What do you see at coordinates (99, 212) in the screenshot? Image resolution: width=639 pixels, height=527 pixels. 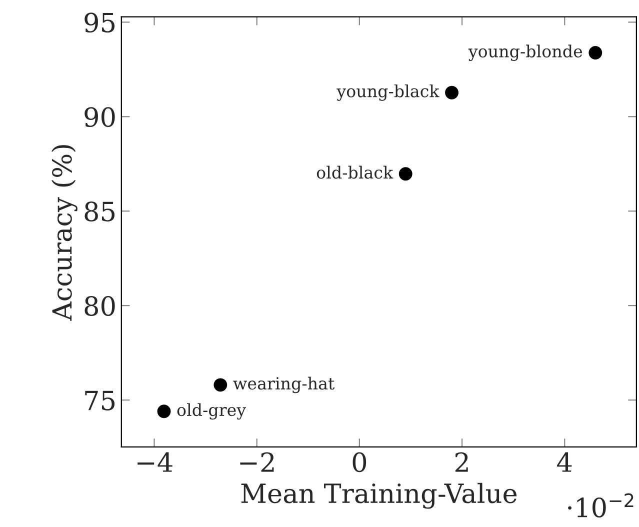 I see `y-tick-label: 85` at bounding box center [99, 212].